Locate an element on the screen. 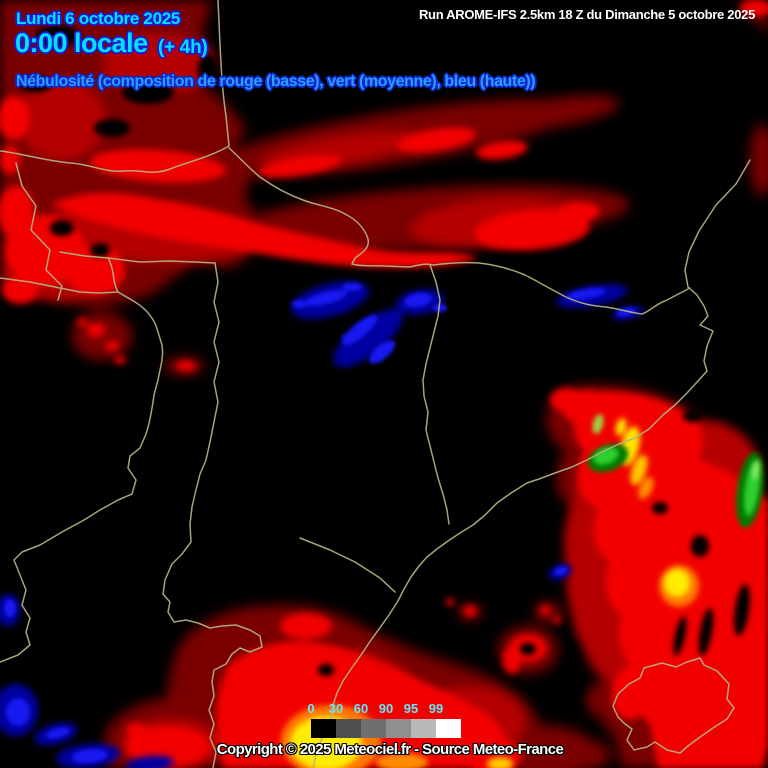  legend-labels: 0 30 60 90 95 99 is located at coordinates (384, 709).